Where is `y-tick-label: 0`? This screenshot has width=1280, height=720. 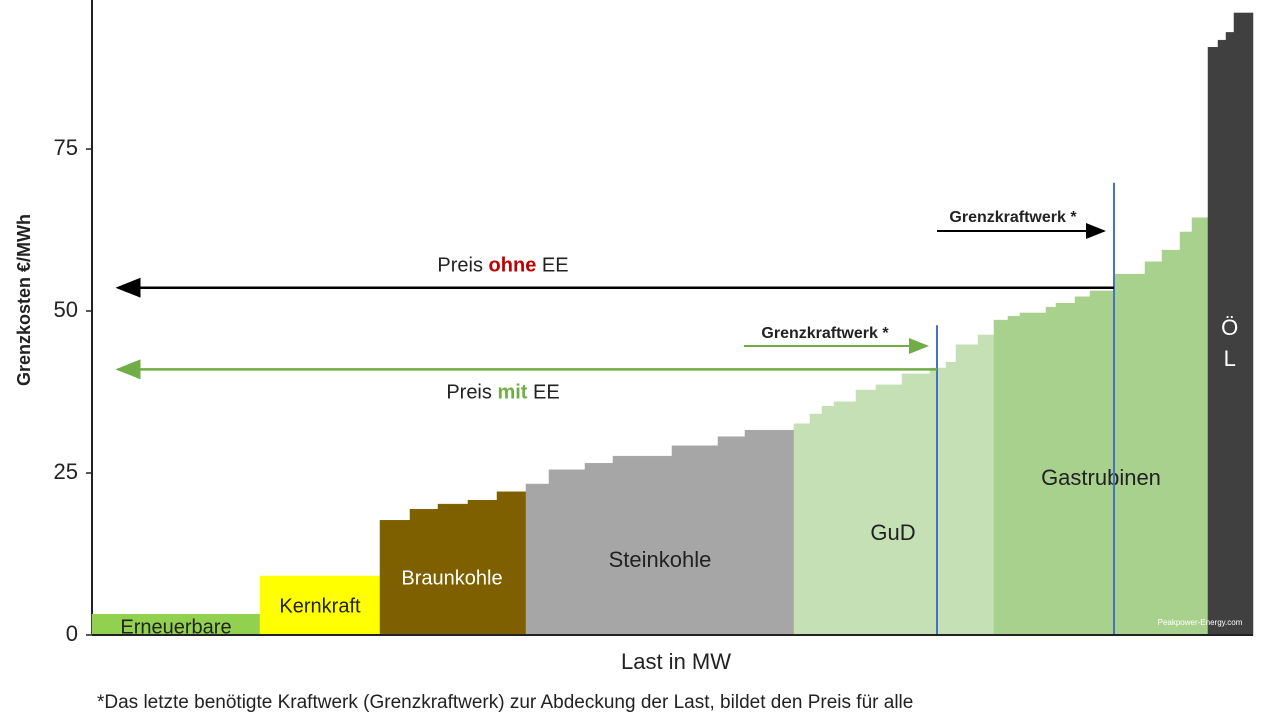
y-tick-label: 0 is located at coordinates (72, 633).